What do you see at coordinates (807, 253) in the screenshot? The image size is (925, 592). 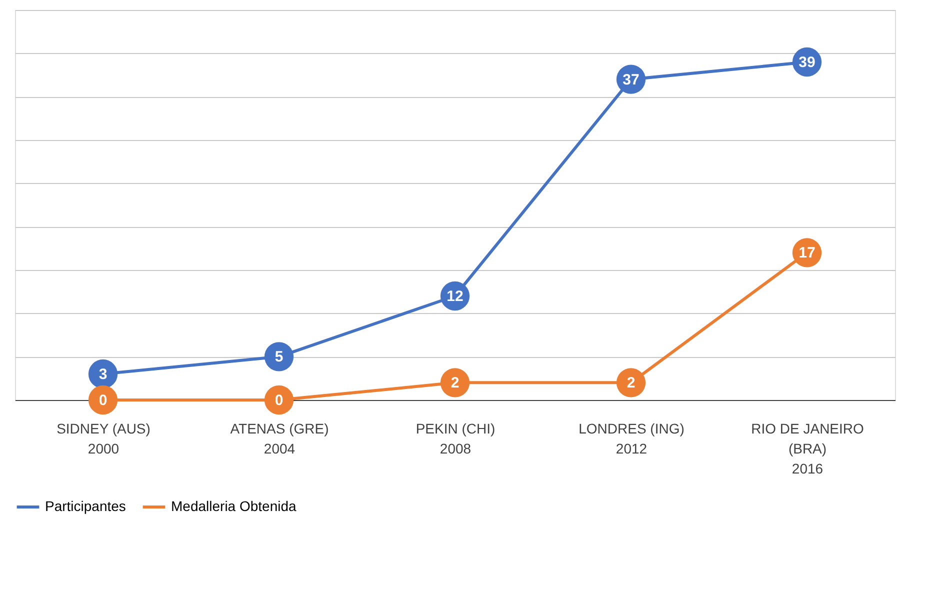 I see `data-label: 17` at bounding box center [807, 253].